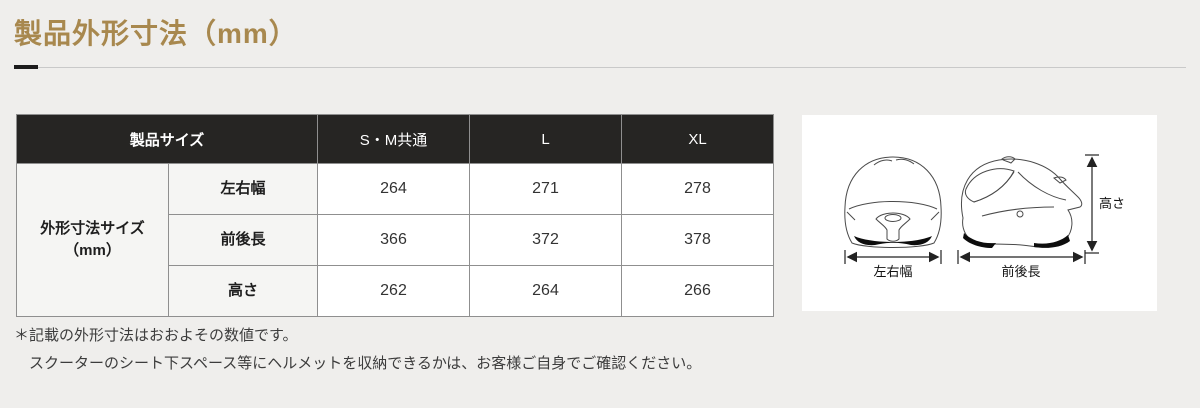 This screenshot has height=408, width=1200. Describe the element at coordinates (893, 257) in the screenshot. I see `width-dimension-arrow` at that location.